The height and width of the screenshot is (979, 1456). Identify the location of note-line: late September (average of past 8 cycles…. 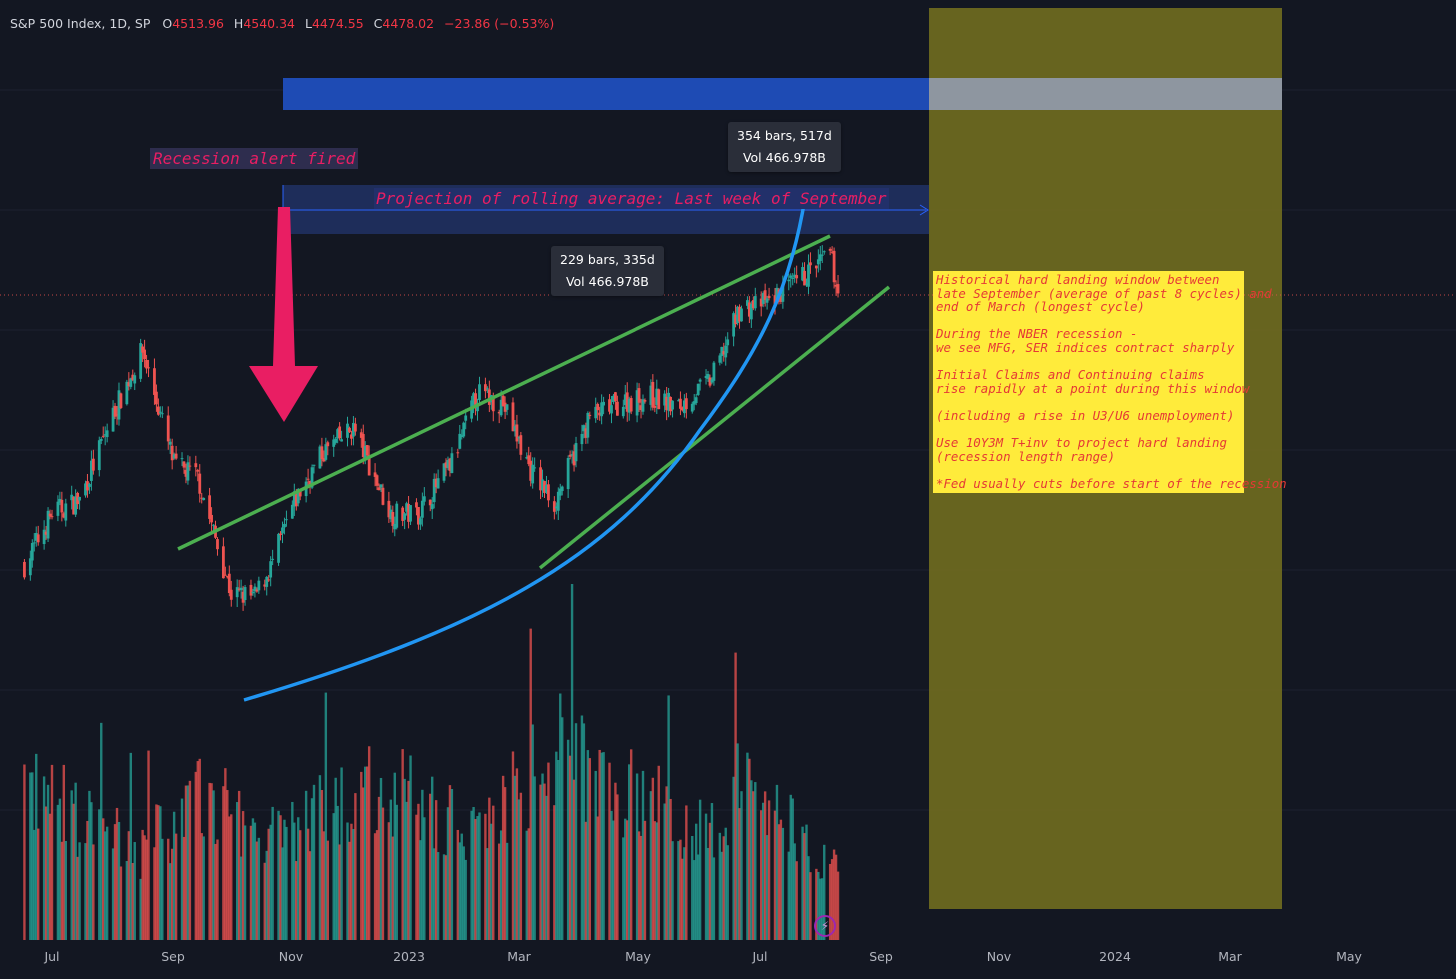
(1104, 293).